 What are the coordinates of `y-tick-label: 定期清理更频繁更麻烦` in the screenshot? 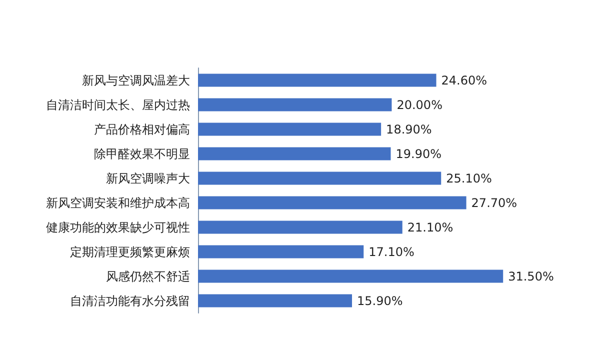 It's located at (130, 251).